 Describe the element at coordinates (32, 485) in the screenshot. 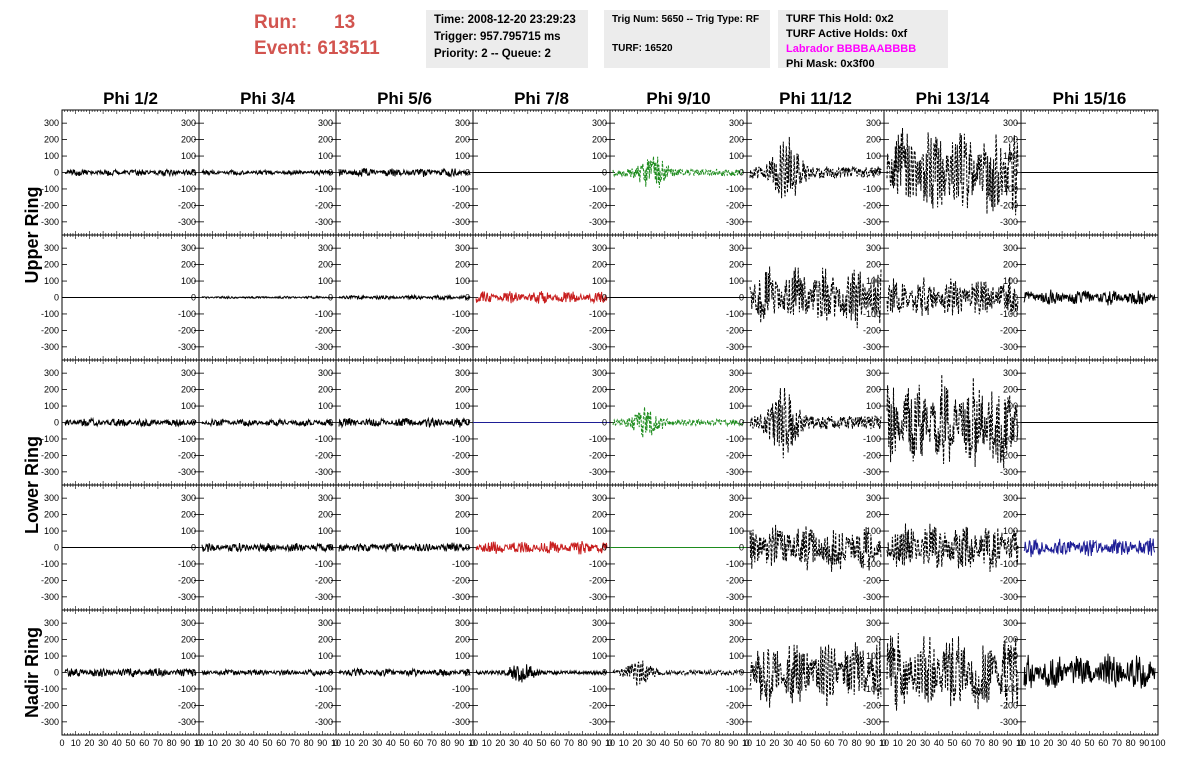

I see `row-label: Lower Ring` at that location.